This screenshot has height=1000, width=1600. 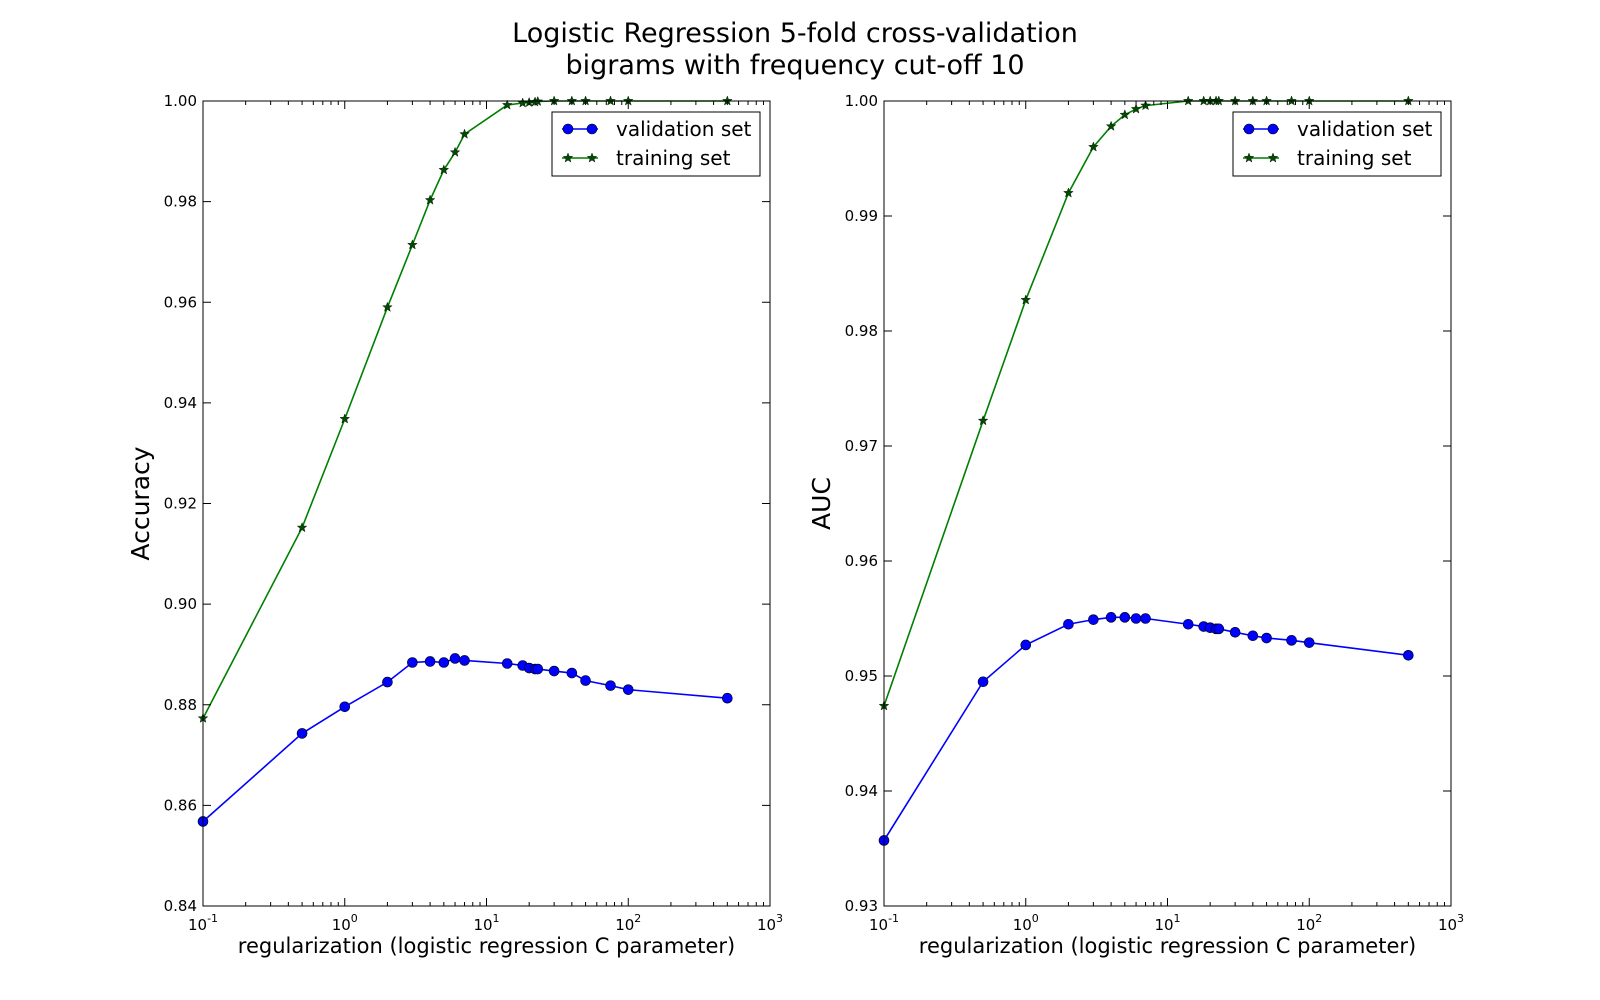 What do you see at coordinates (861, 676) in the screenshot?
I see `y-tick-label: 0.95` at bounding box center [861, 676].